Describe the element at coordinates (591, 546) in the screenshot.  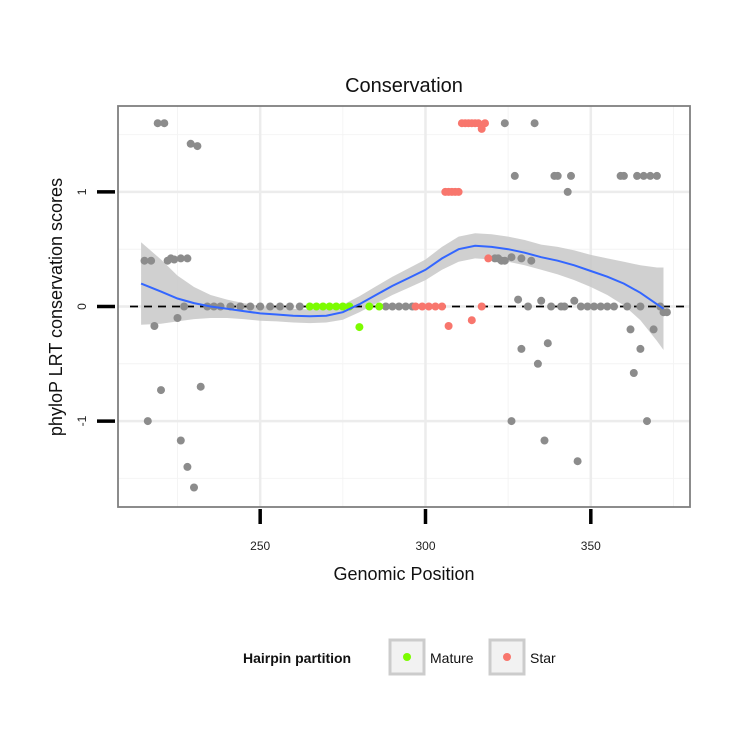
I see `x-tick-label: 350` at that location.